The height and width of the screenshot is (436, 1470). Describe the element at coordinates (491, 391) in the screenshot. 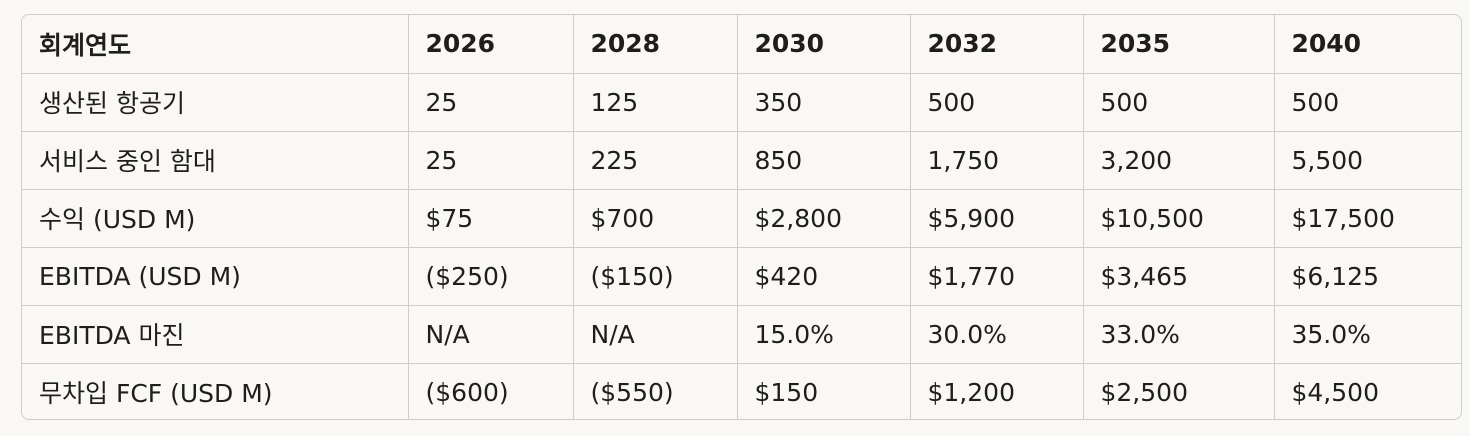

I see `table-cell: ($600)` at that location.